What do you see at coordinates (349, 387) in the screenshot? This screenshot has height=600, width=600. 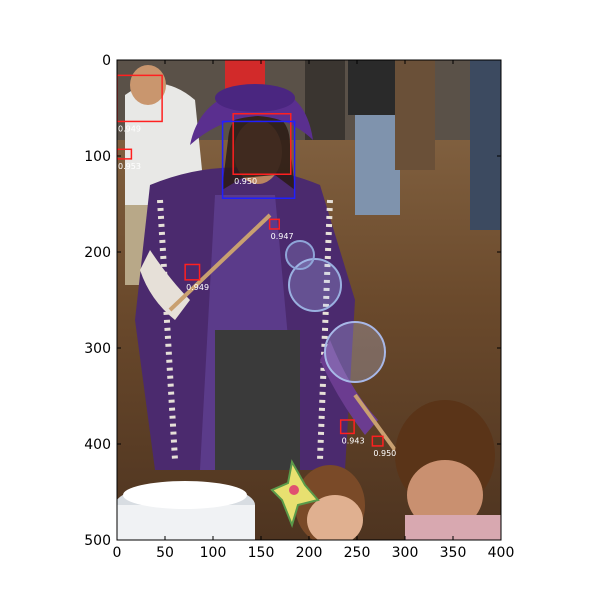 I see `right-arm` at bounding box center [349, 387].